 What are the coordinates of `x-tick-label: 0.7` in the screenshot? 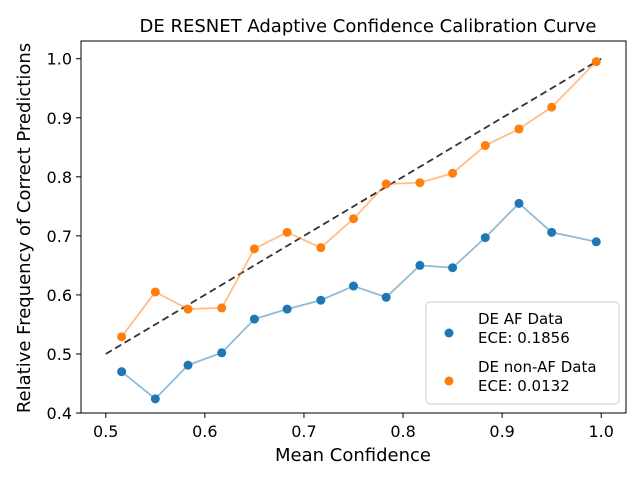 It's located at (303, 431).